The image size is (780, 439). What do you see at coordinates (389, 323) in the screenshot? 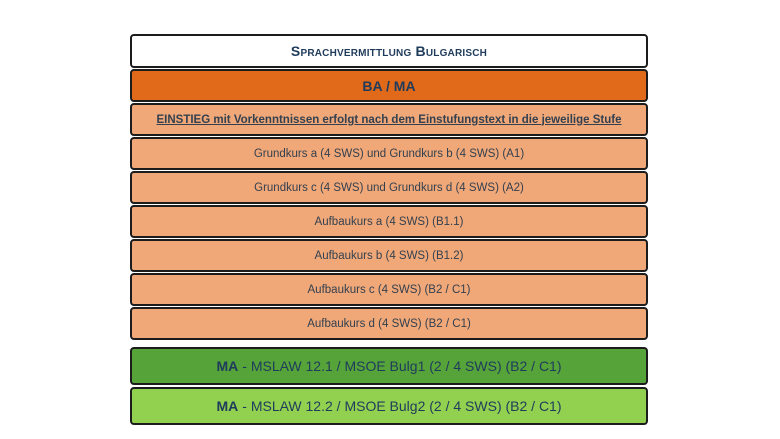
I see `course-box-aufbaukurs-d: Aufbaukurs d (4 SWS) (B2 / C1)` at bounding box center [389, 323].